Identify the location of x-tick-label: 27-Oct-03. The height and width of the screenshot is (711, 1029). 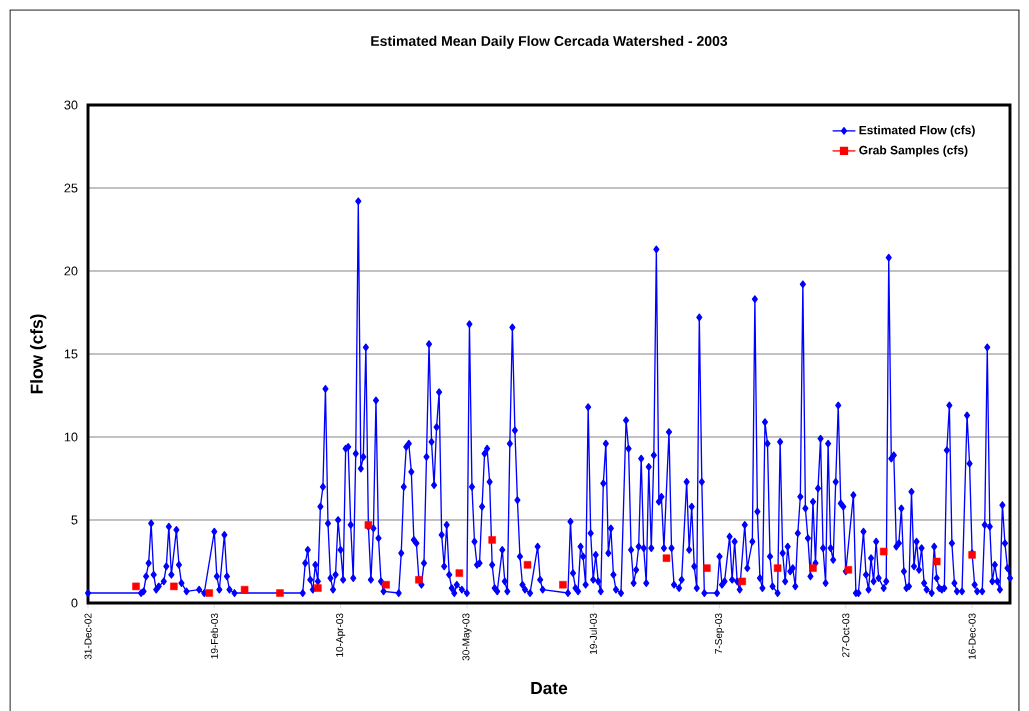
(846, 635).